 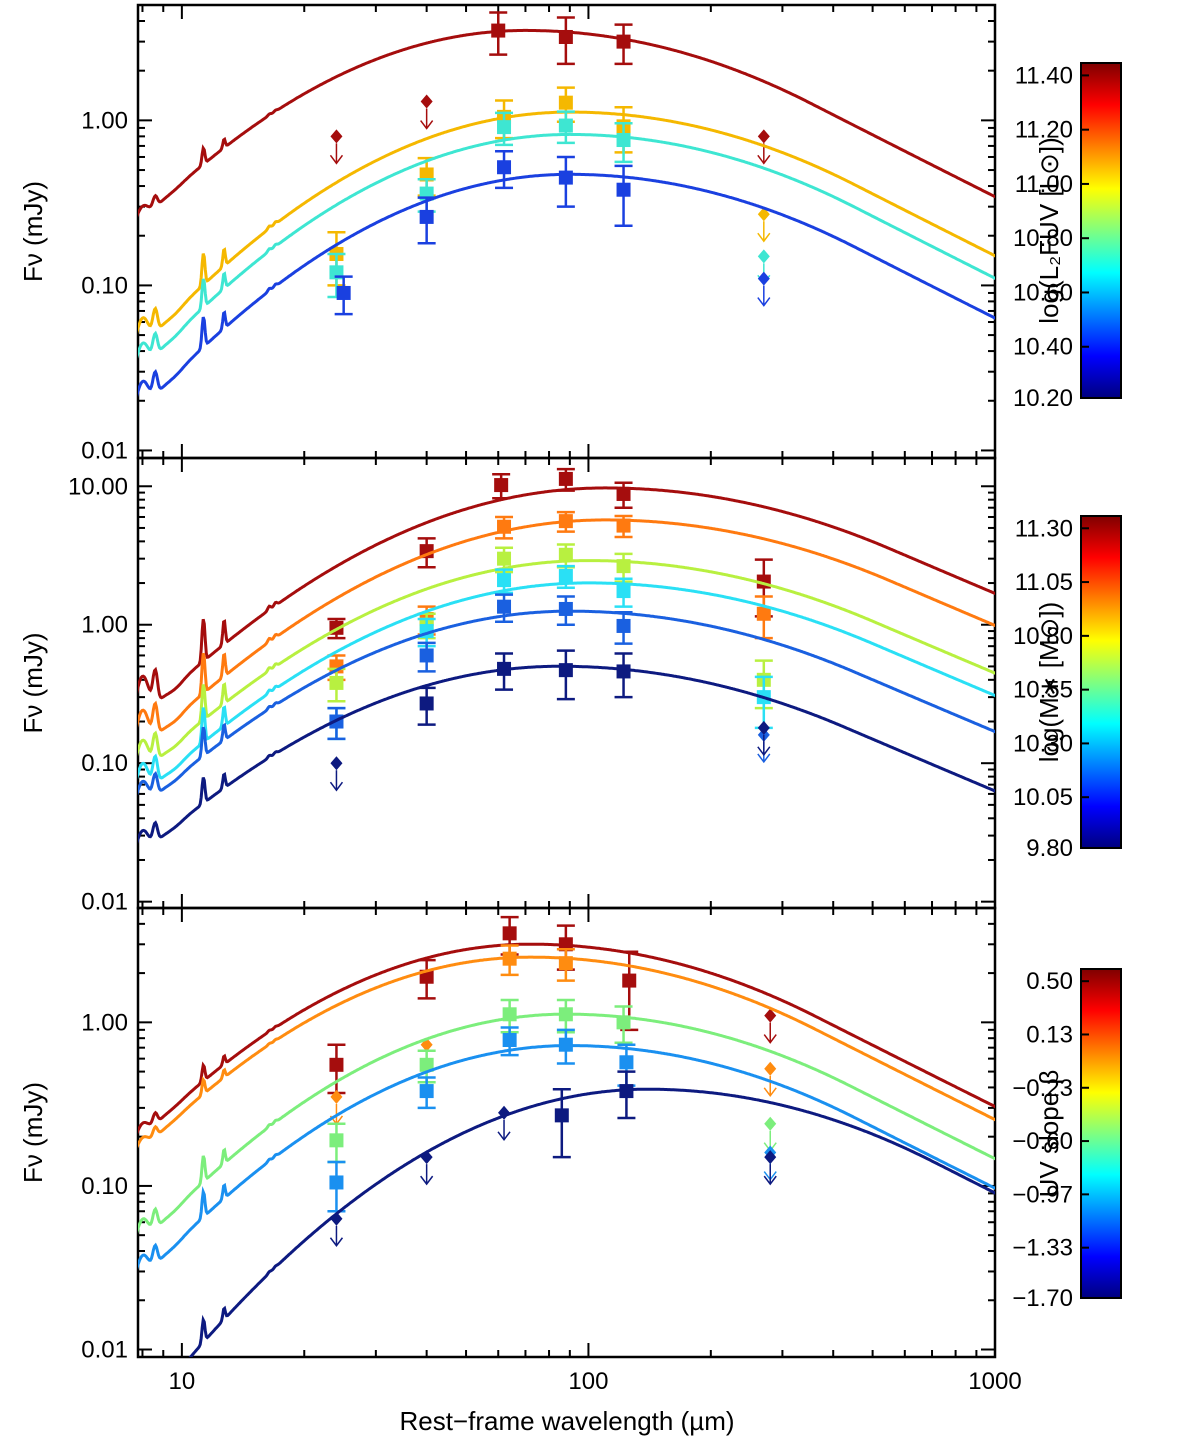 I want to click on colorbar-tick-label: −0.97, so click(x=1042, y=1194).